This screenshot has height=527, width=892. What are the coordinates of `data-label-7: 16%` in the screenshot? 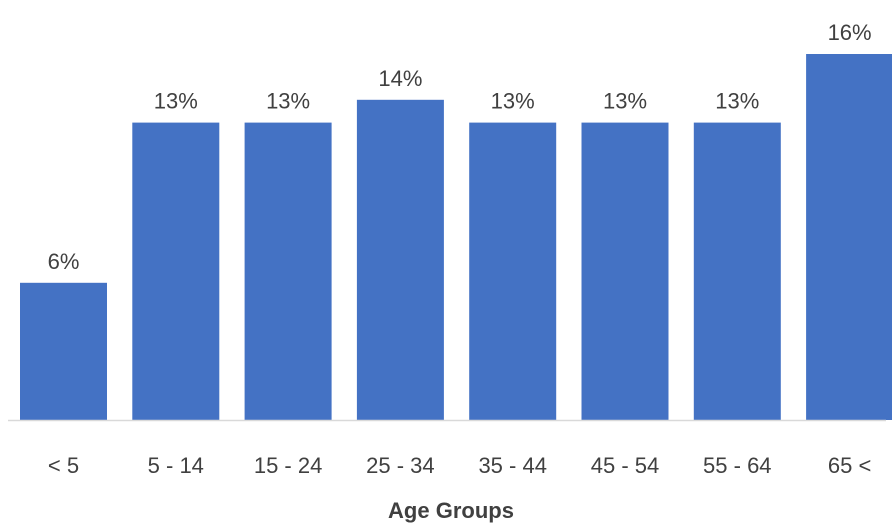 It's located at (850, 32).